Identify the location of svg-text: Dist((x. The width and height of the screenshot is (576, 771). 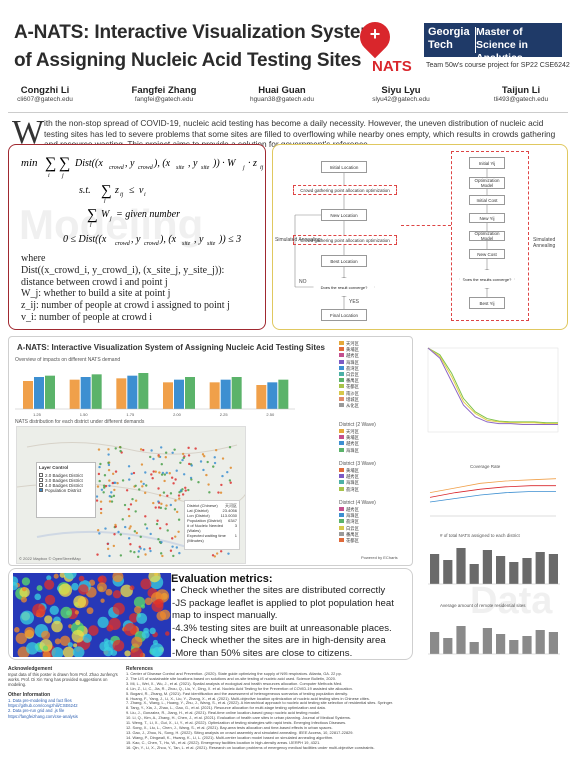
(88, 163).